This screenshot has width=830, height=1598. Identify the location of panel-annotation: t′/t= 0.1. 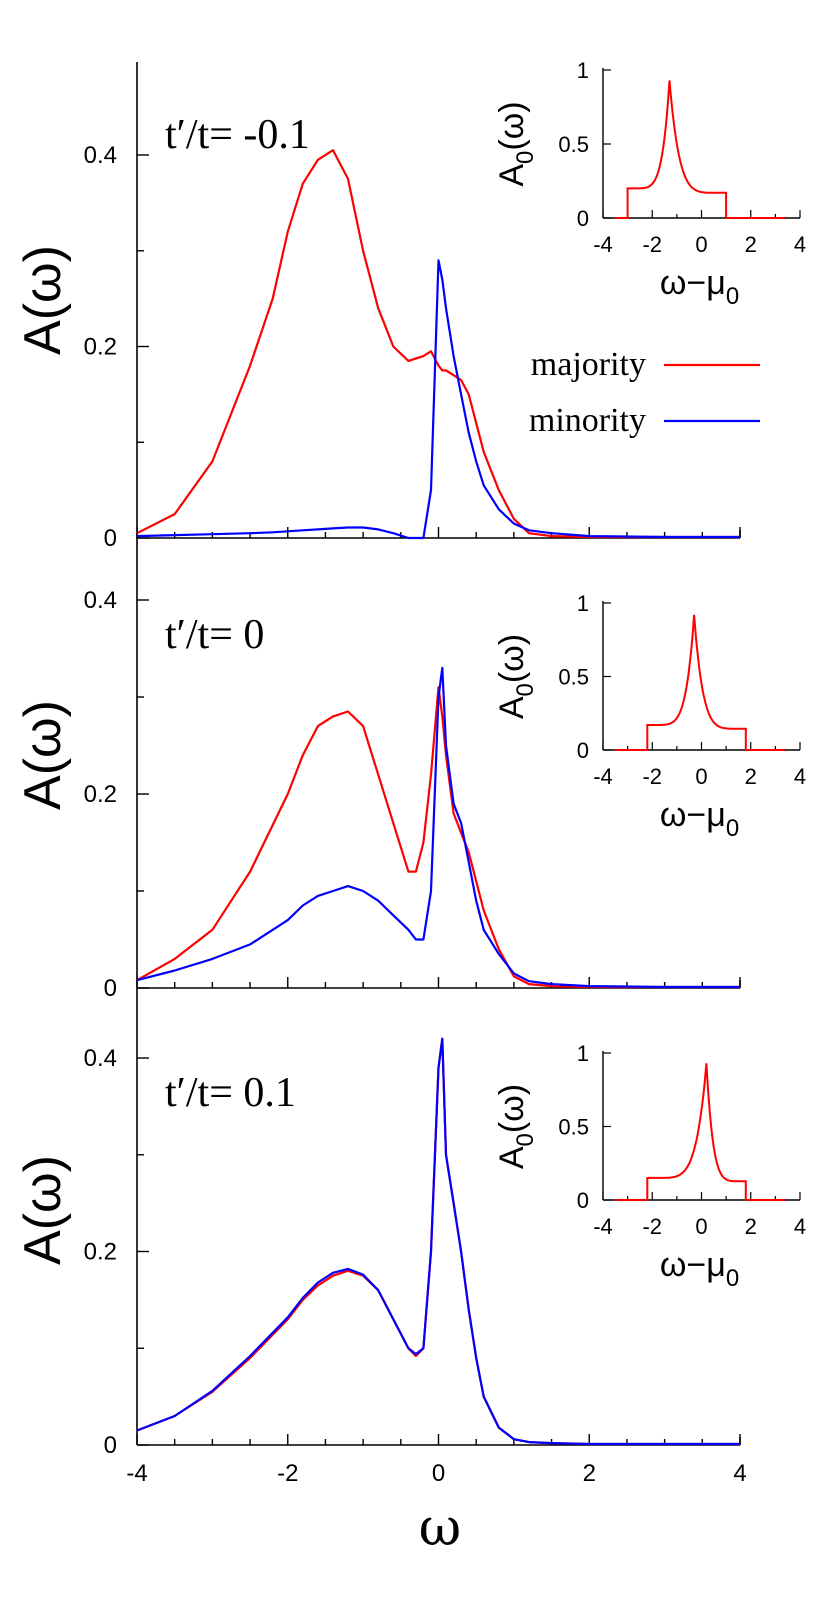
(230, 1093).